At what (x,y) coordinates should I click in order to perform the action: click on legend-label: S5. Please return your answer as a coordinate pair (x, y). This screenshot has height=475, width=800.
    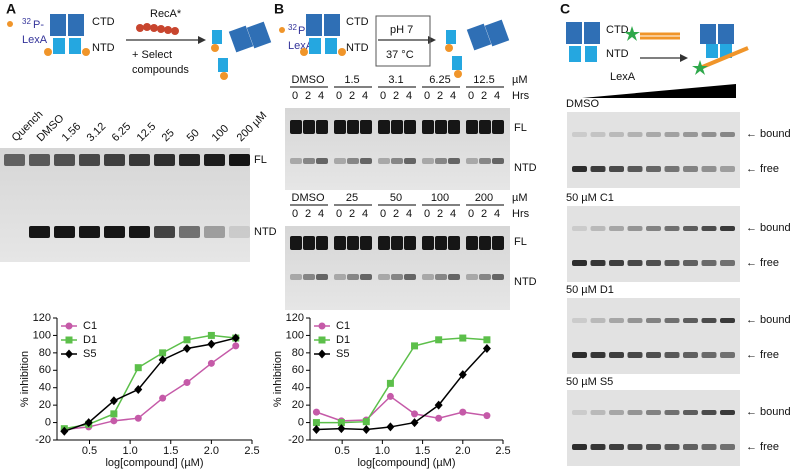
    Looking at the image, I should click on (342, 354).